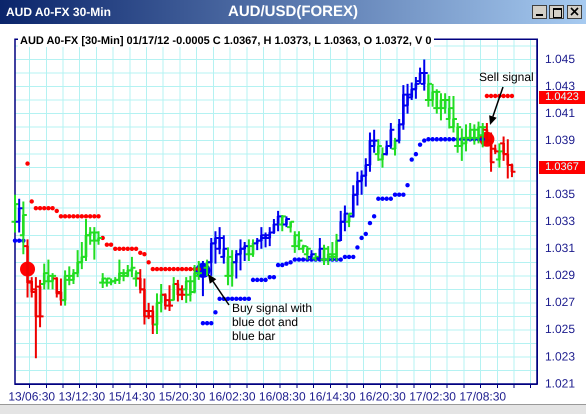  What do you see at coordinates (432, 397) in the screenshot?
I see `x-tick-label: 17/02:30` at bounding box center [432, 397].